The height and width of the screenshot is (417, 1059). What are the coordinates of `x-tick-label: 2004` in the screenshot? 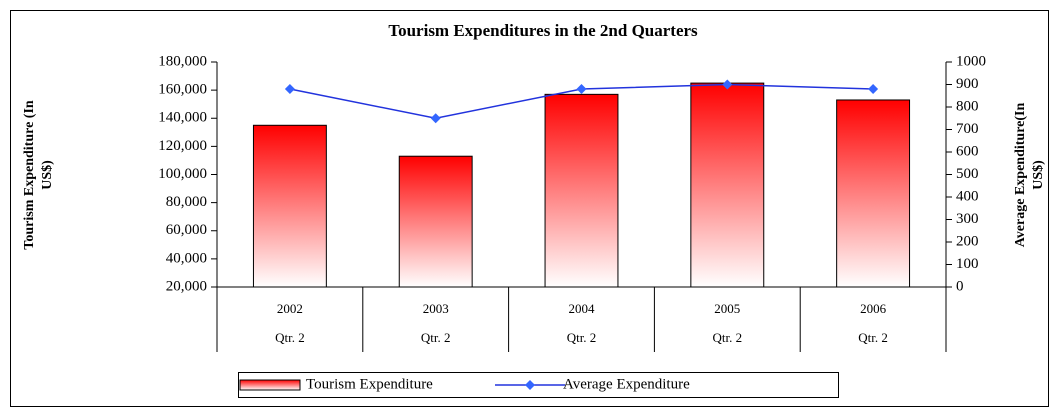 It's located at (582, 308).